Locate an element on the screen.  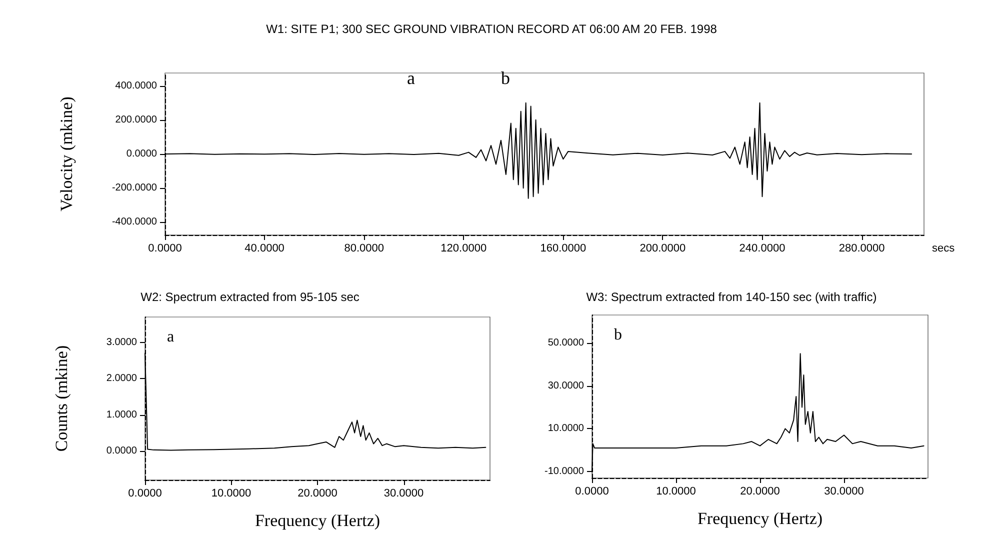
x-tick-label: 280.0000 is located at coordinates (861, 248).